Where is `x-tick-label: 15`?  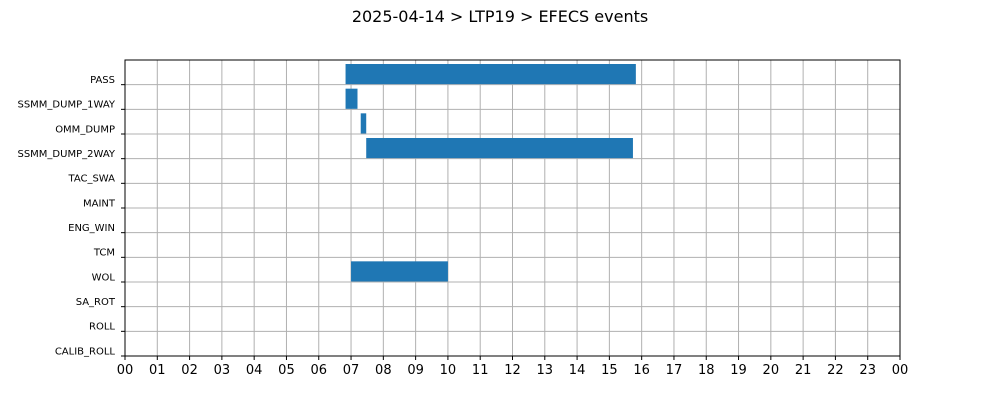
x-tick-label: 15 is located at coordinates (609, 370).